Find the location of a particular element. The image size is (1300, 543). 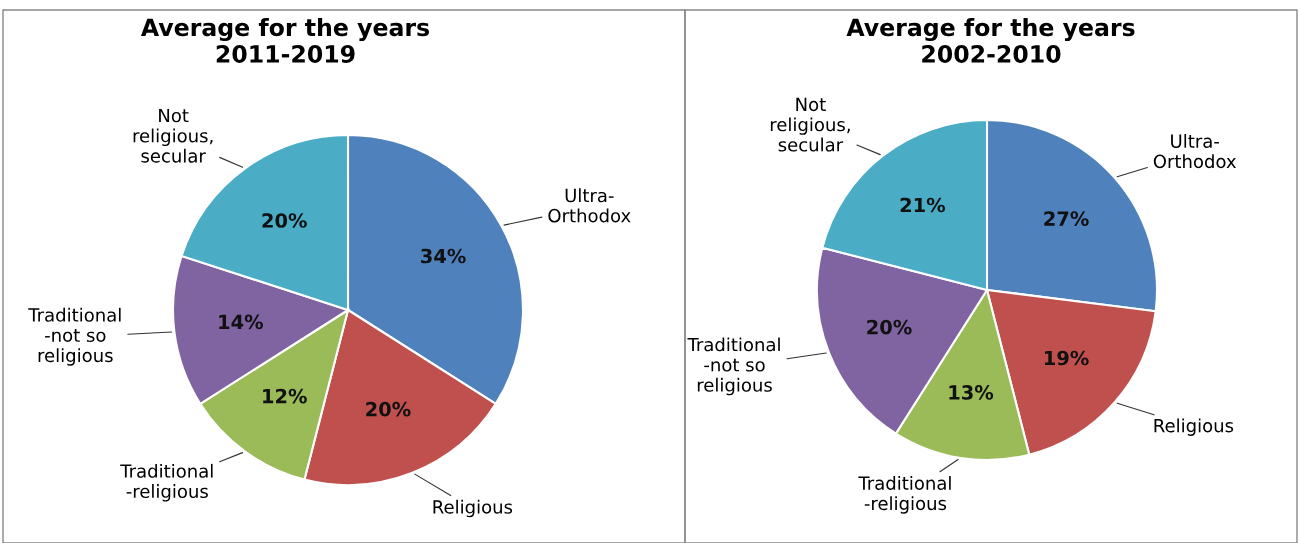

data-label: 14% is located at coordinates (241, 322).